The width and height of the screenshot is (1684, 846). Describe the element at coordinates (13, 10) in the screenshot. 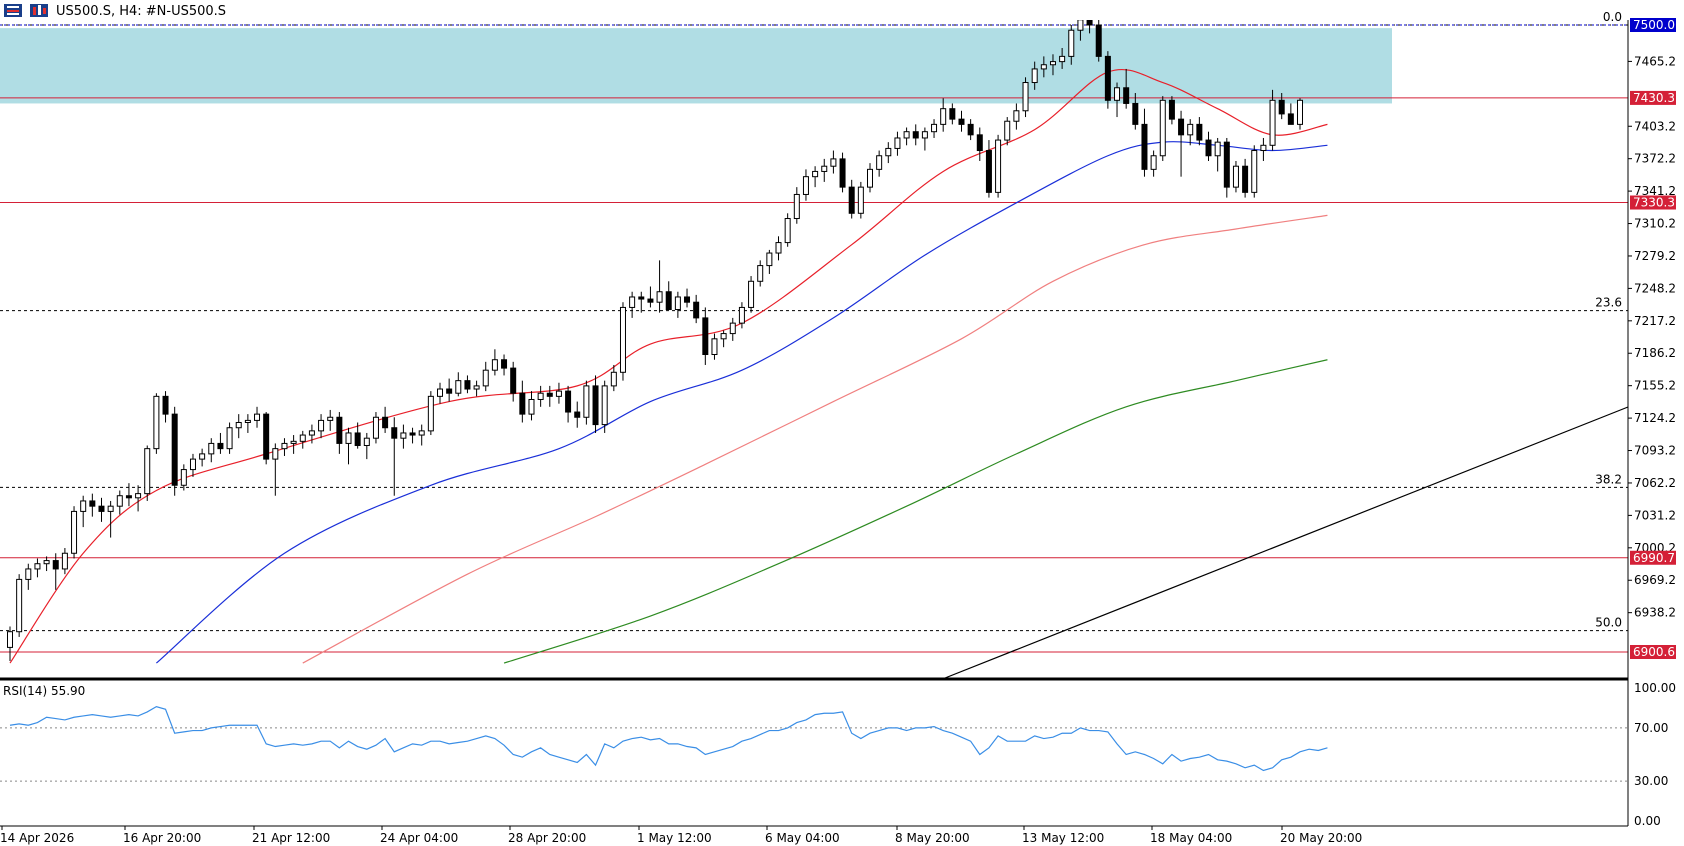

I see `list-icon` at that location.